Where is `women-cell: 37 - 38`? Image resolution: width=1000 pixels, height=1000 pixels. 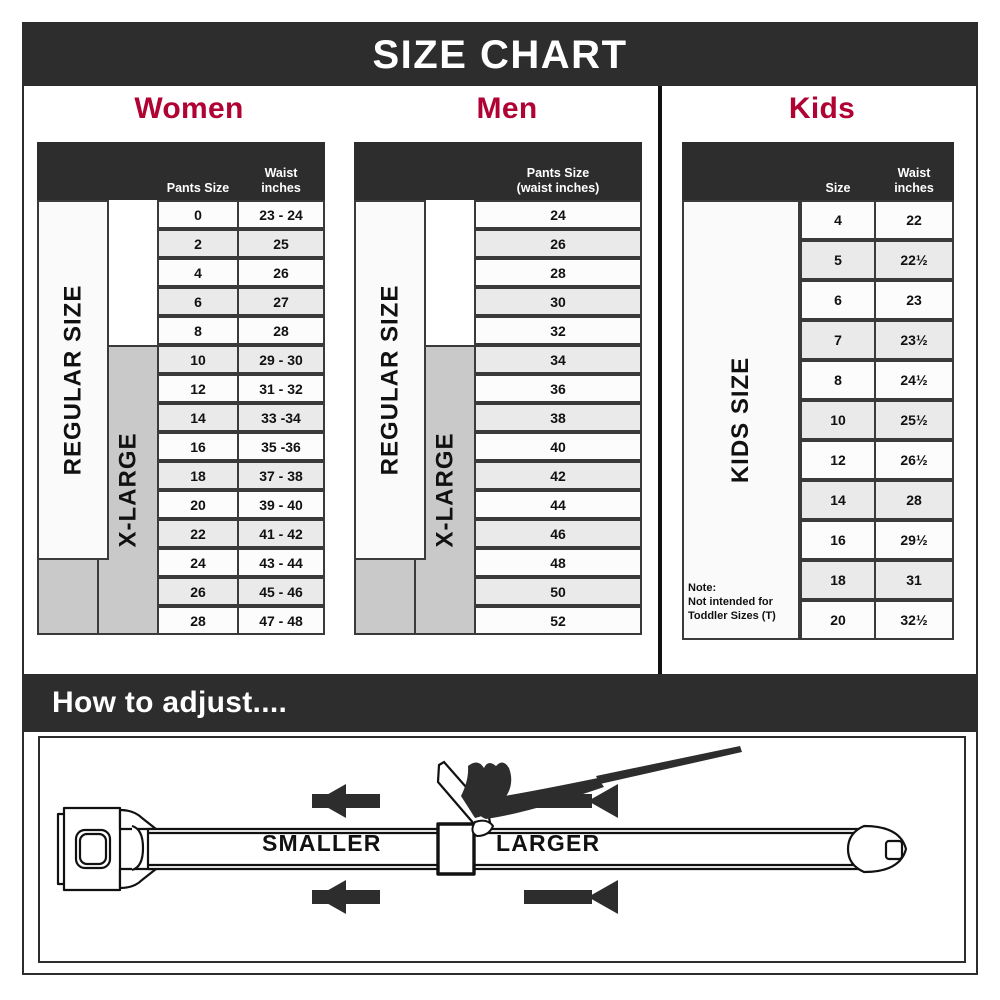 women-cell: 37 - 38 is located at coordinates (281, 475).